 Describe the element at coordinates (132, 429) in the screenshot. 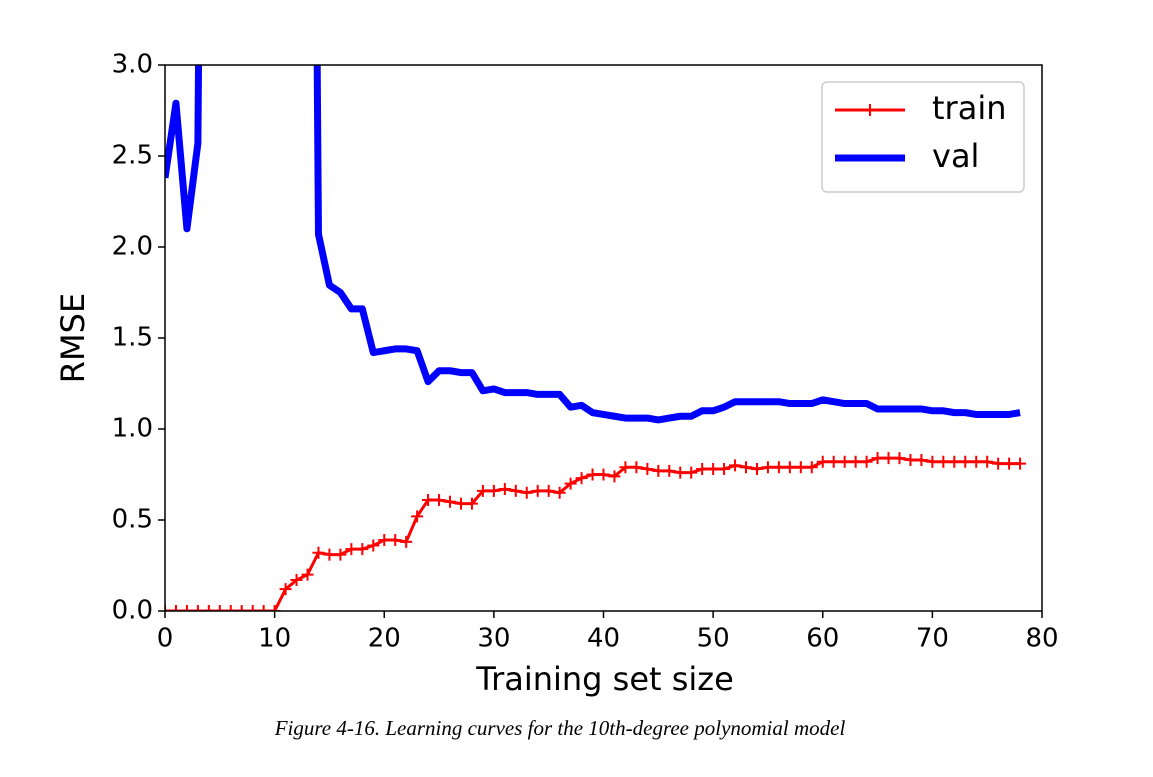

I see `y-tick-label: 1.0` at that location.